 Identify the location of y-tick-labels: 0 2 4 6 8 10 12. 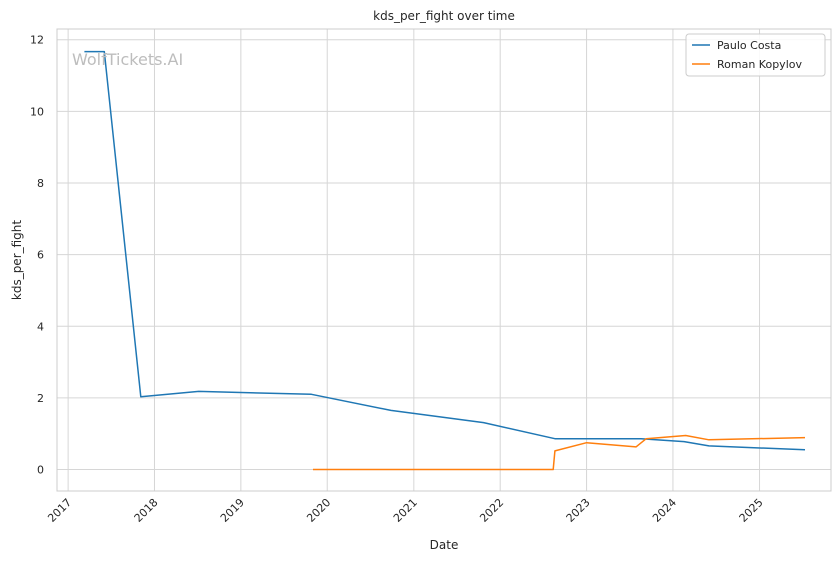
(37, 255).